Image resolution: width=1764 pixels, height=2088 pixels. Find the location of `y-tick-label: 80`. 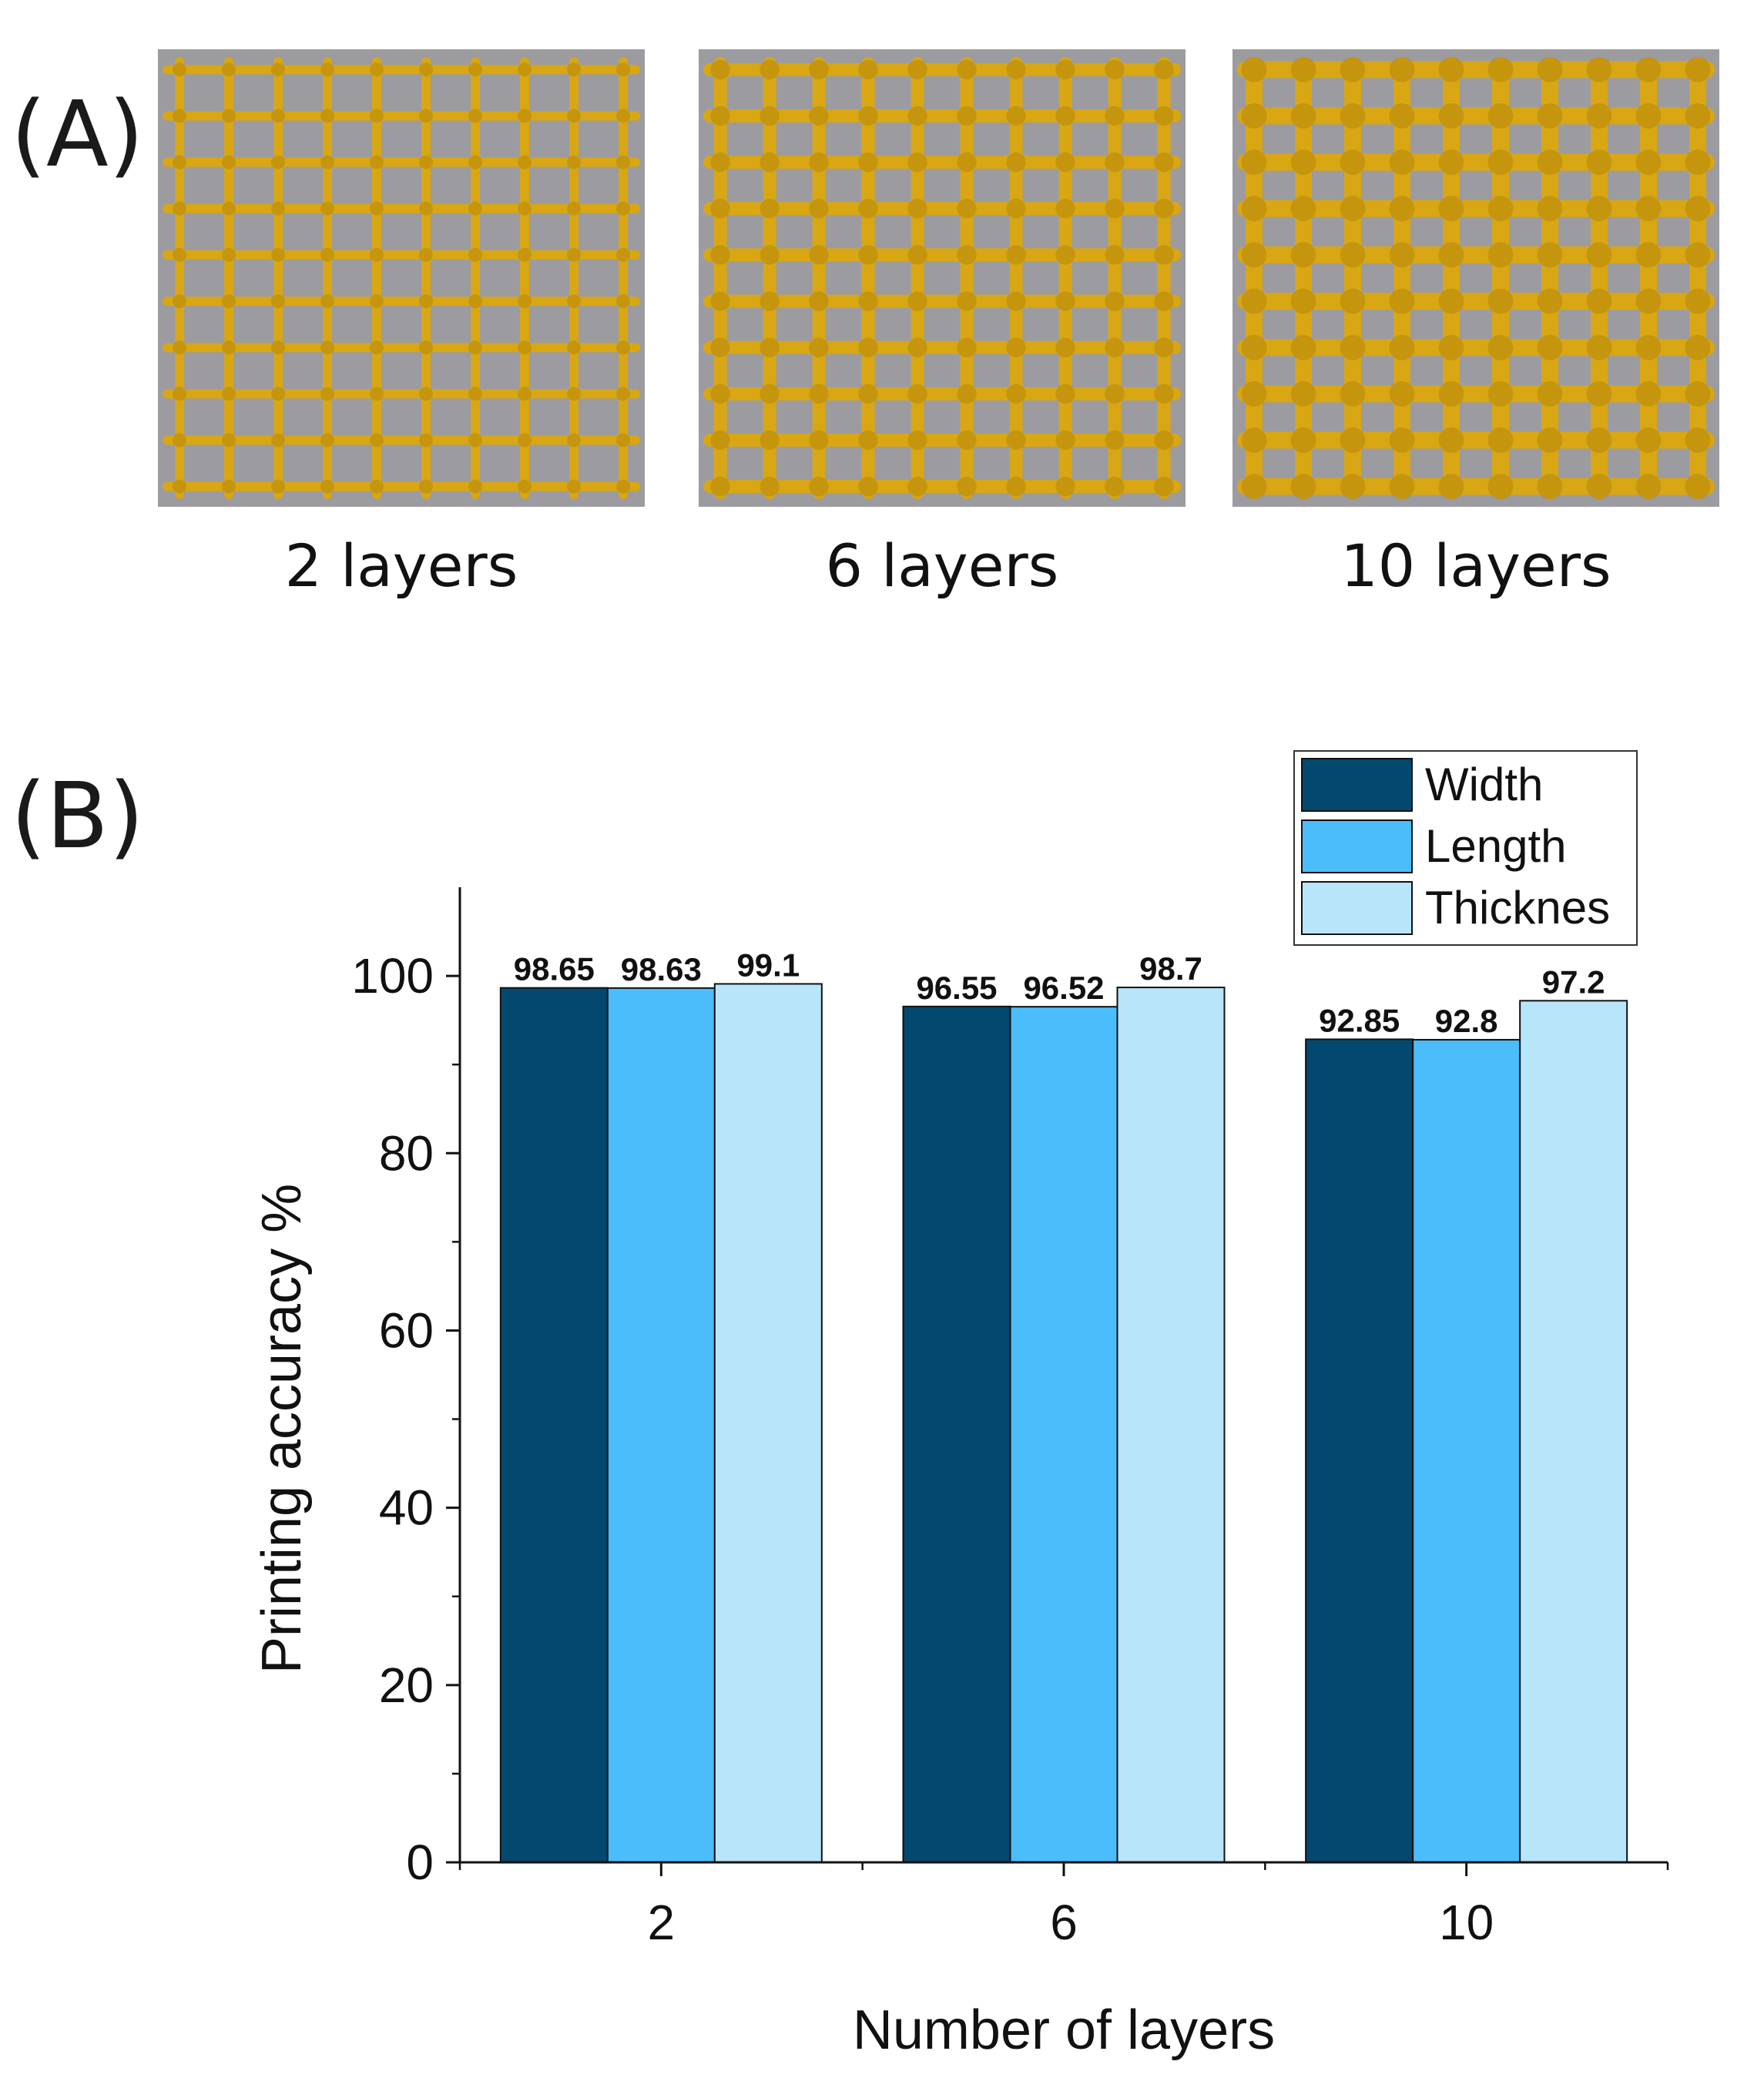

y-tick-label: 80 is located at coordinates (407, 1153).